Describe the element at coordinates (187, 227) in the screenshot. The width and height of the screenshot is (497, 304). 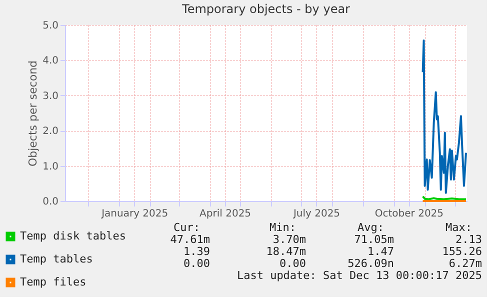
I see `text: Cur:` at that location.